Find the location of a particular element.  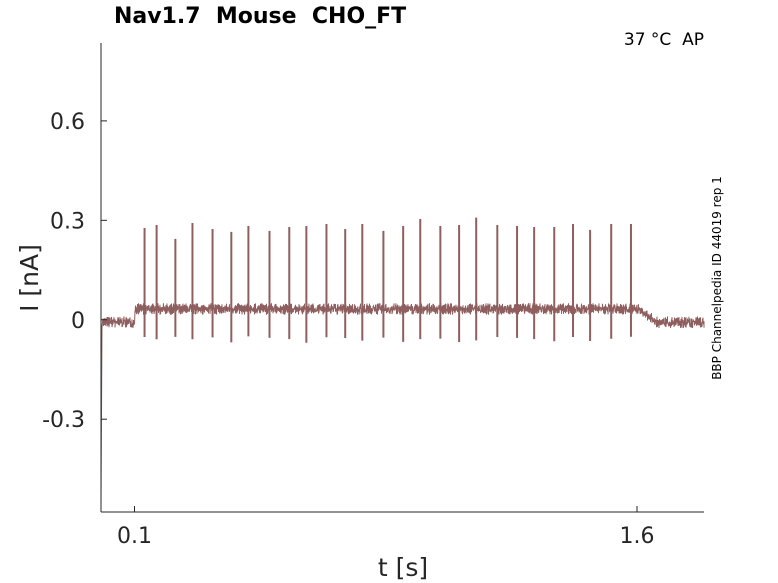

x-axis-label: t [s] is located at coordinates (403, 567).